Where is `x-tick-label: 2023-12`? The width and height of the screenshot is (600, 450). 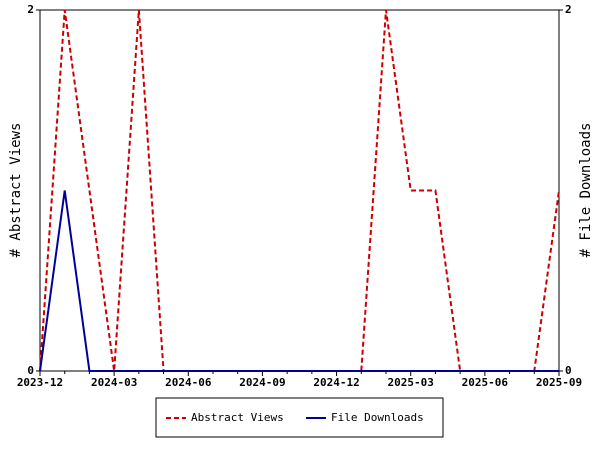 x-tick-label: 2023-12 is located at coordinates (40, 382).